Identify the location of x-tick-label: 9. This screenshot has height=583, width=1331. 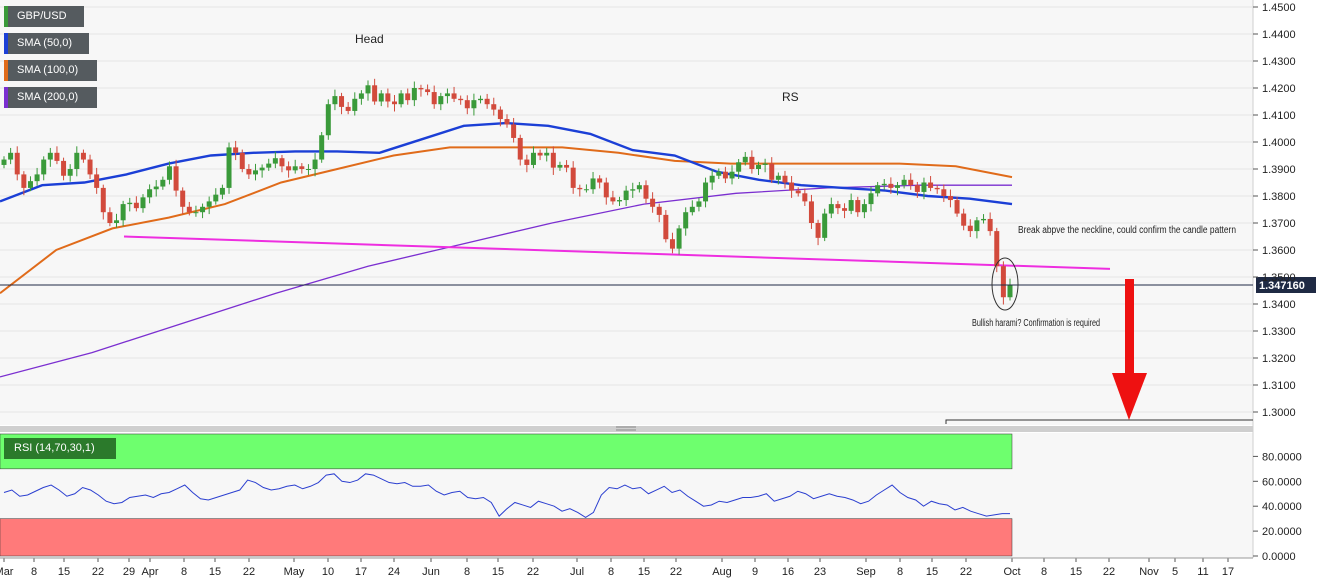
(755, 572).